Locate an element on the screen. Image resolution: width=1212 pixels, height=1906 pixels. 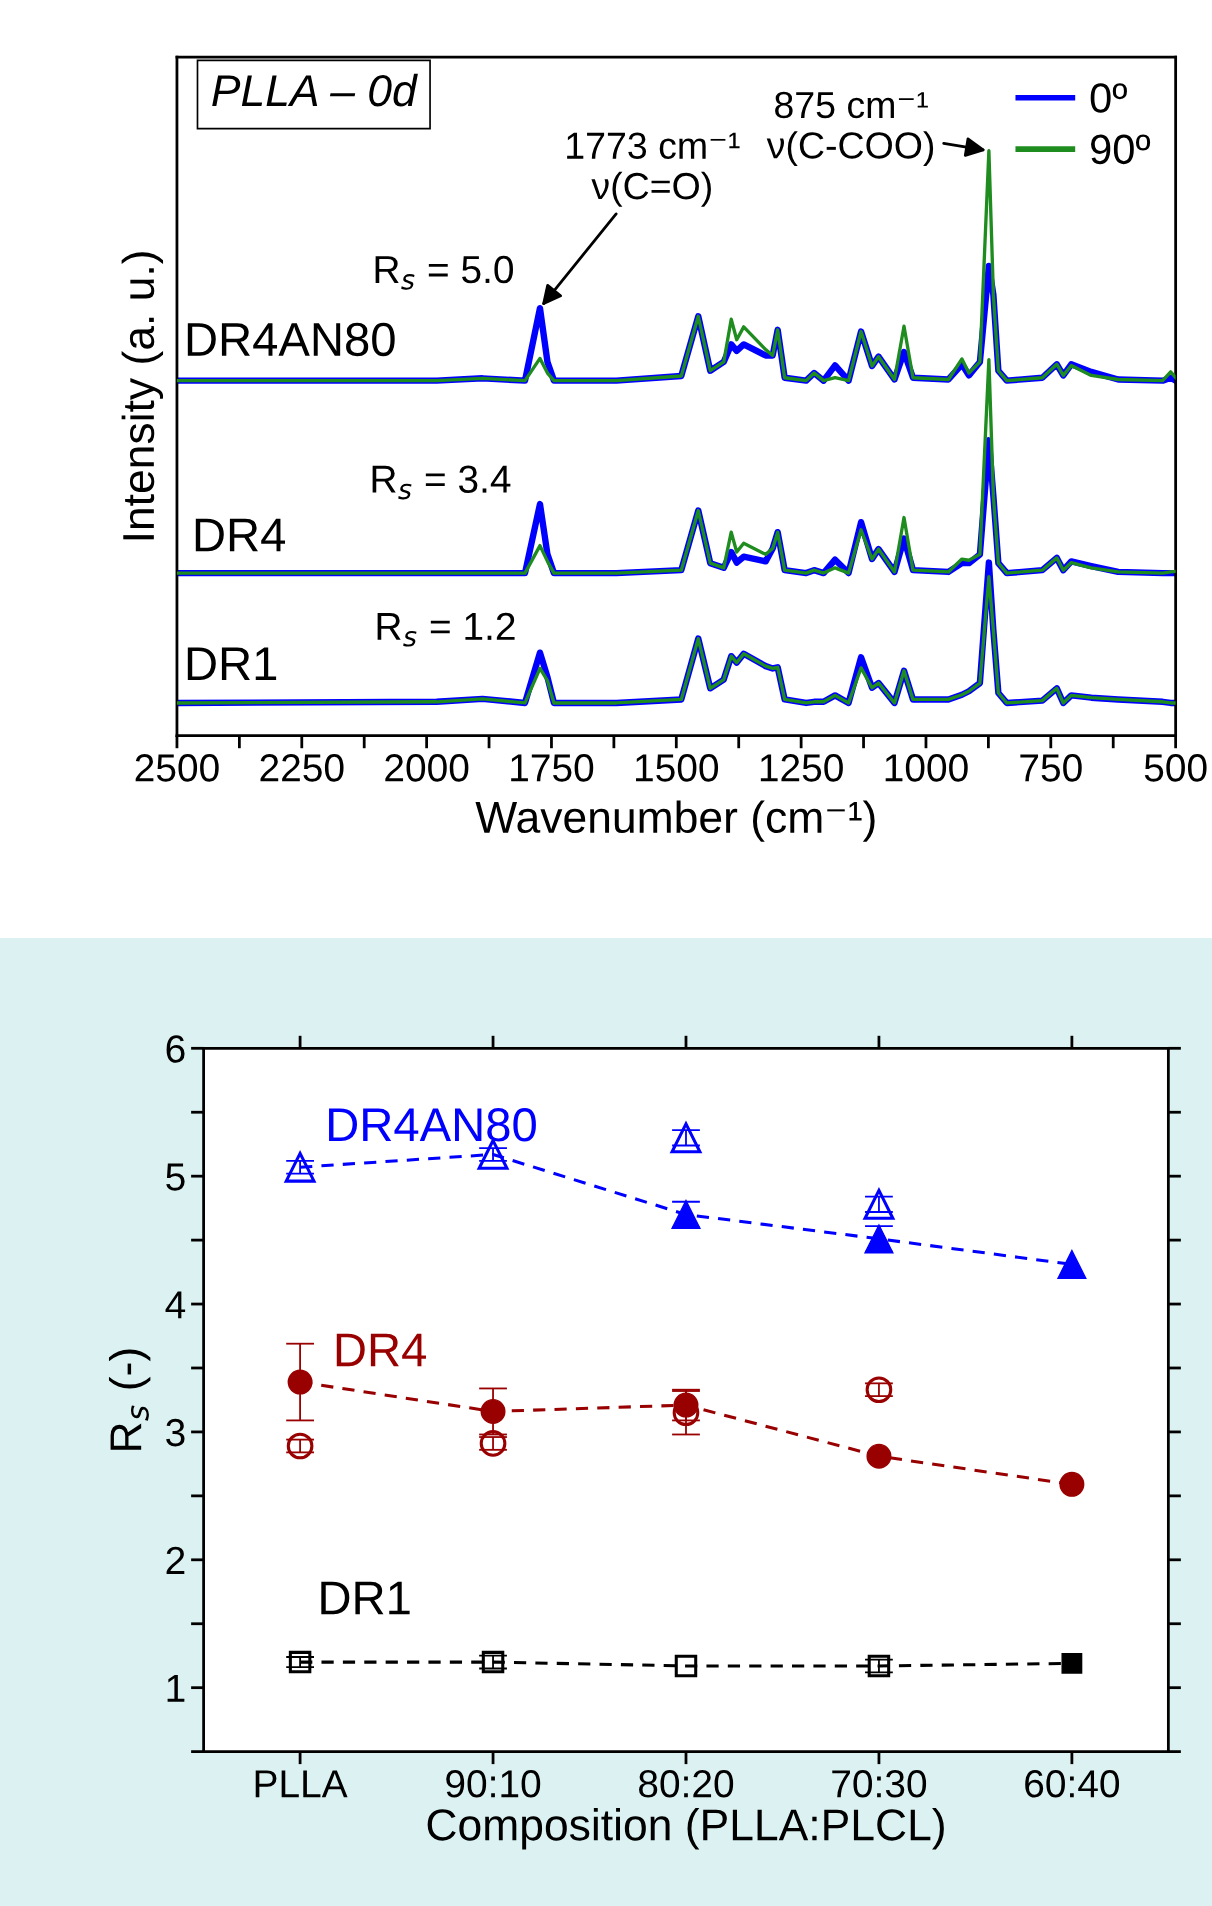
y-tick-label: 6 is located at coordinates (175, 1049).